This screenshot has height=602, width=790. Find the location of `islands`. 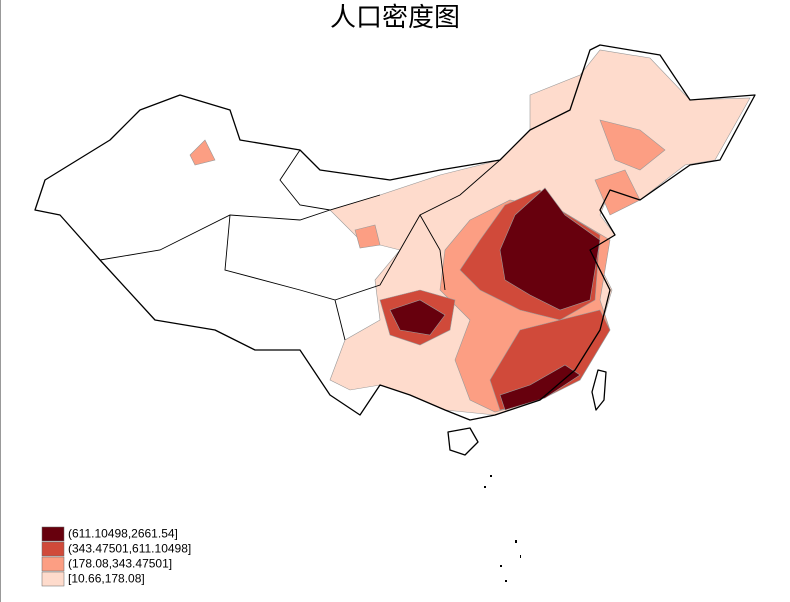

islands is located at coordinates (502, 528).